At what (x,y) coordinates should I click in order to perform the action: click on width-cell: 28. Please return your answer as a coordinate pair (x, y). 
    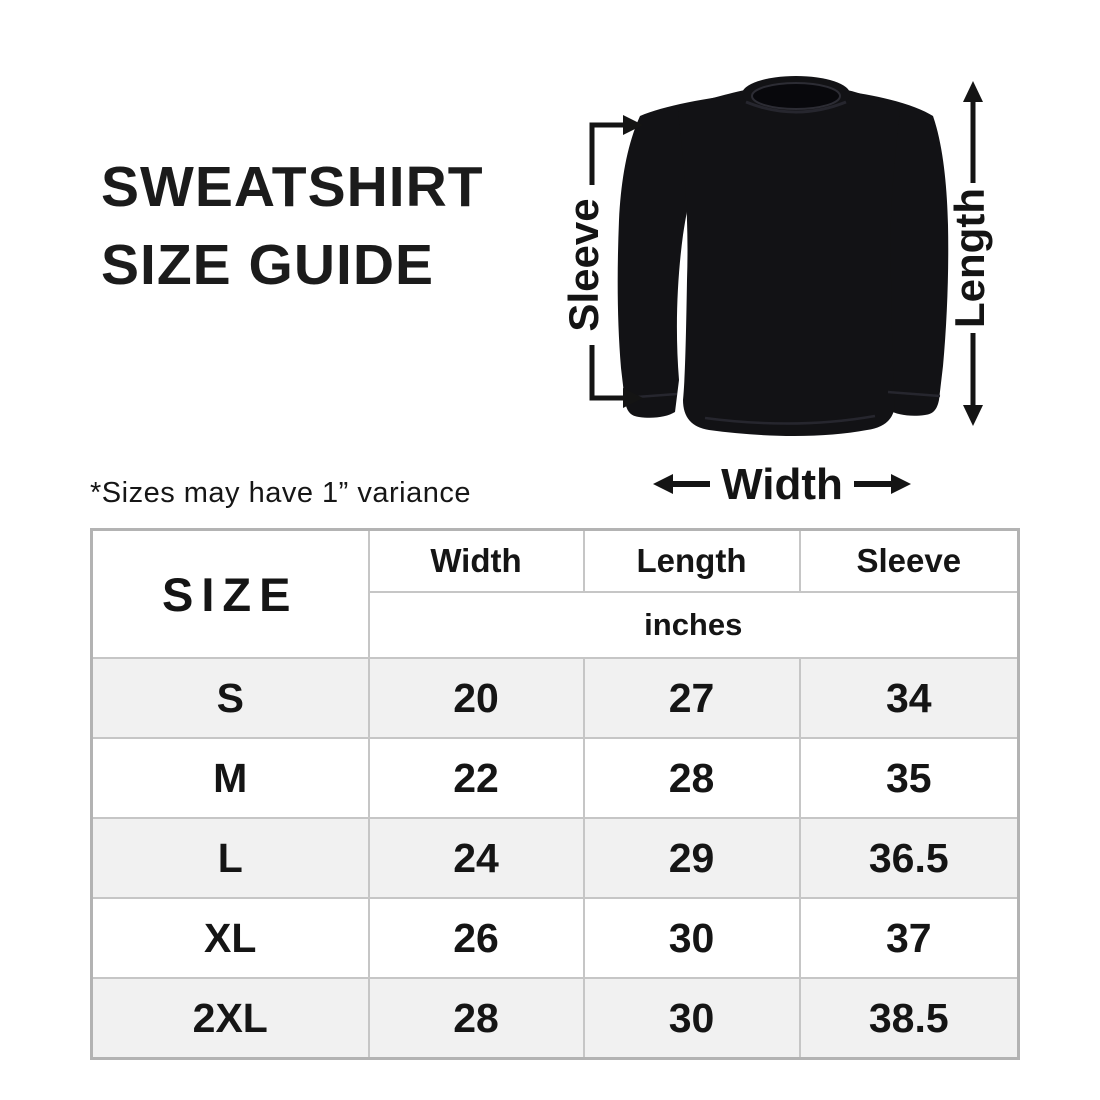
    Looking at the image, I should click on (476, 1018).